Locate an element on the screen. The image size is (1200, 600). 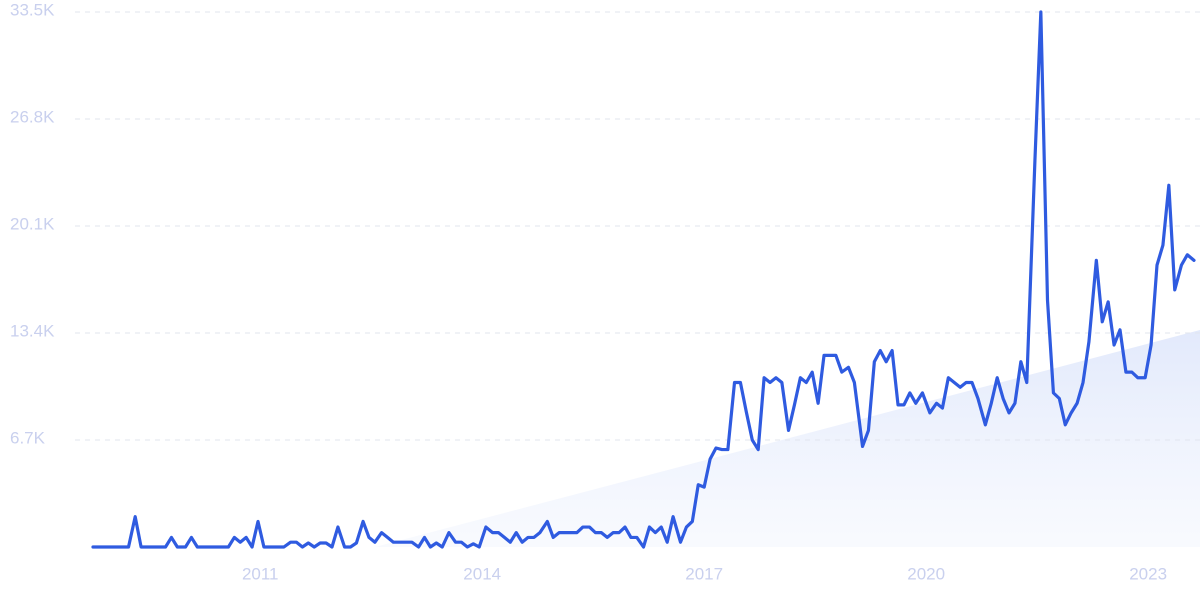
x-tick-label: 2023 is located at coordinates (1148, 573).